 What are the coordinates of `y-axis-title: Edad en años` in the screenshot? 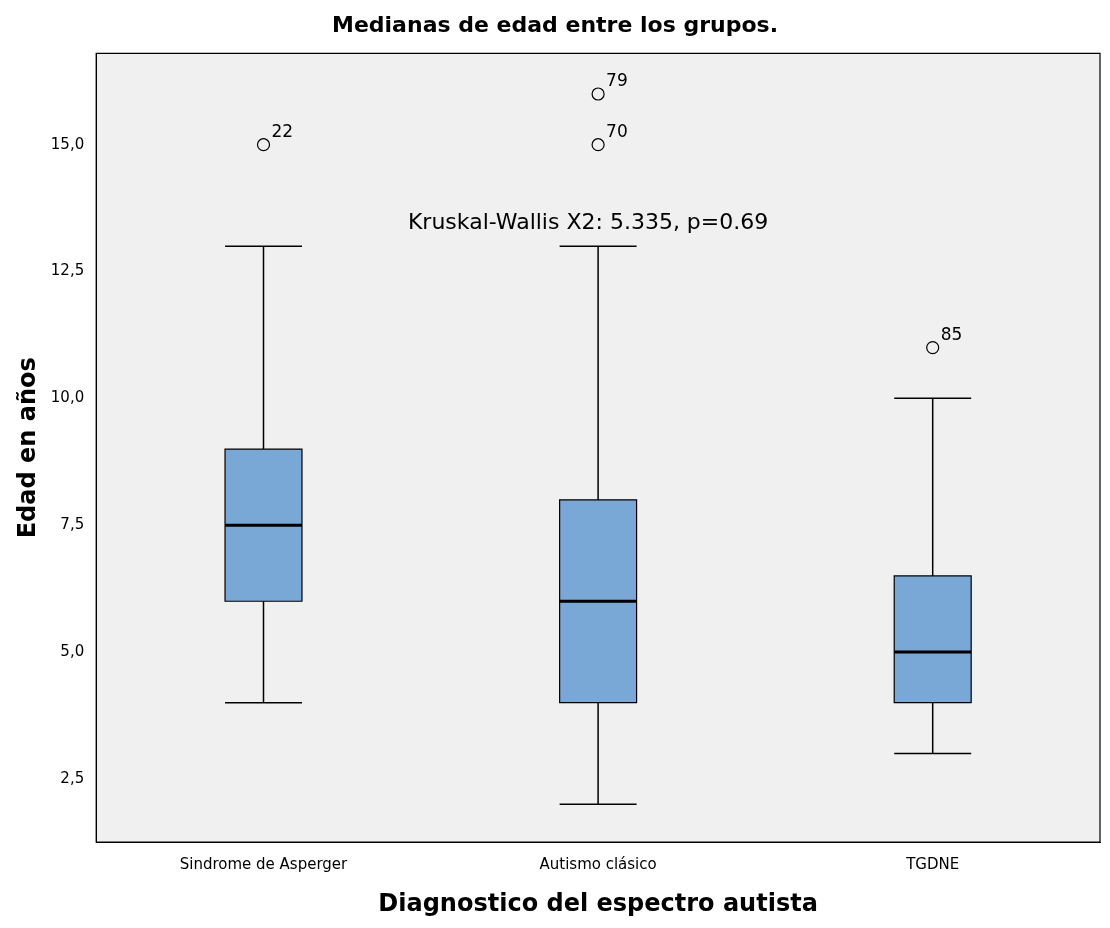 It's located at (26, 448).